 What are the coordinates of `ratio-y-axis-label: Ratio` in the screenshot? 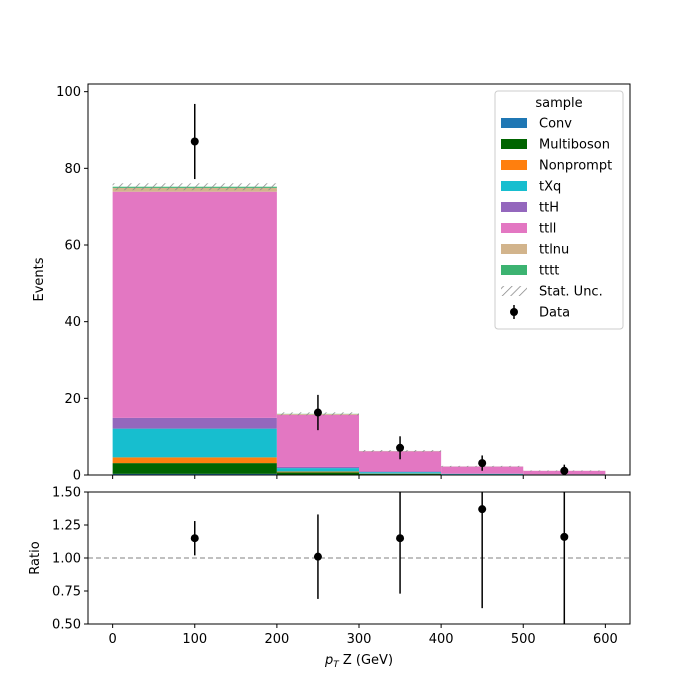 It's located at (35, 557).